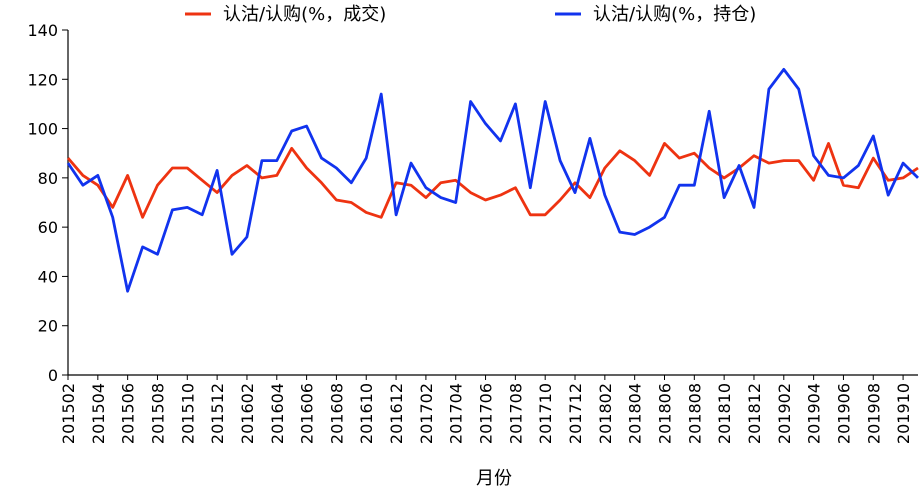 The height and width of the screenshot is (490, 923). What do you see at coordinates (42, 79) in the screenshot?
I see `y-tick-label: 120` at bounding box center [42, 79].